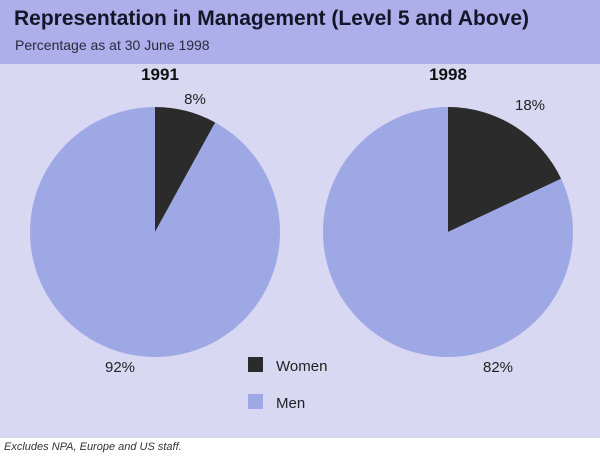 The image size is (600, 459). What do you see at coordinates (93, 447) in the screenshot?
I see `footnote: Excludes NPA, Europe and US staff.` at bounding box center [93, 447].